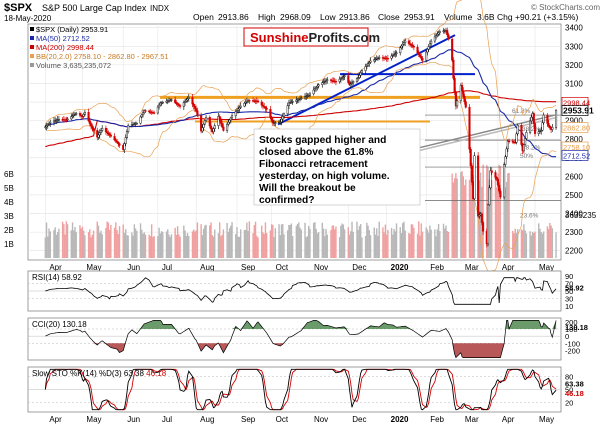  Describe the element at coordinates (315, 37) in the screenshot. I see `svg-text: SunshineProfits.com` at that location.